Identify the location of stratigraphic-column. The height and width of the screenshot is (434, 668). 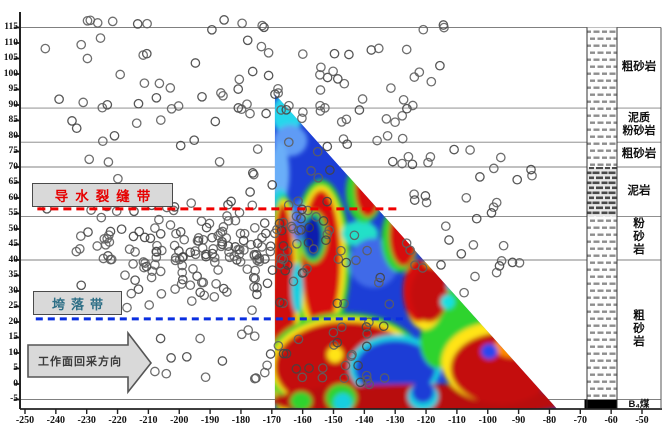
(601, 218).